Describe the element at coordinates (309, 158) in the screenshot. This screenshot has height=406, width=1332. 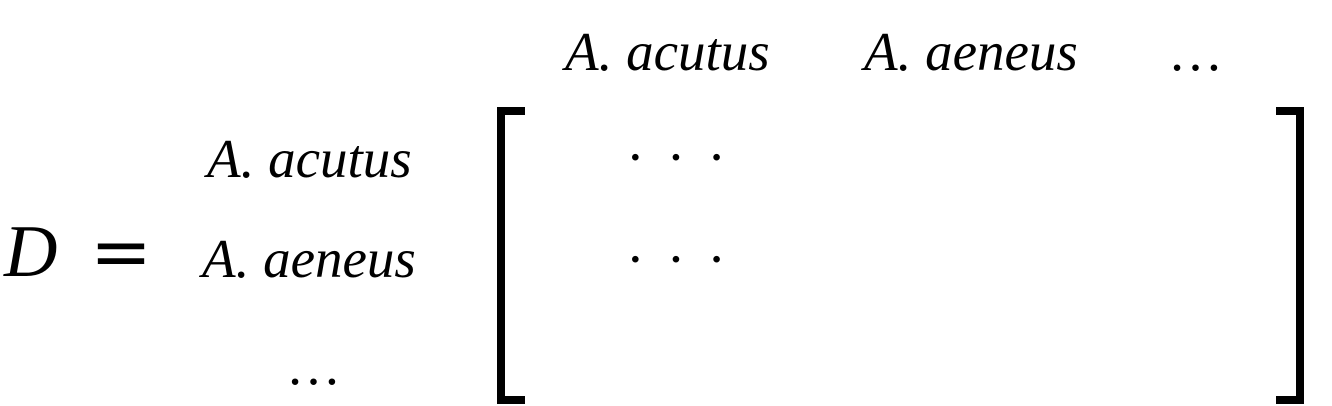
I see `row-label-acutus: A. acutus` at that location.